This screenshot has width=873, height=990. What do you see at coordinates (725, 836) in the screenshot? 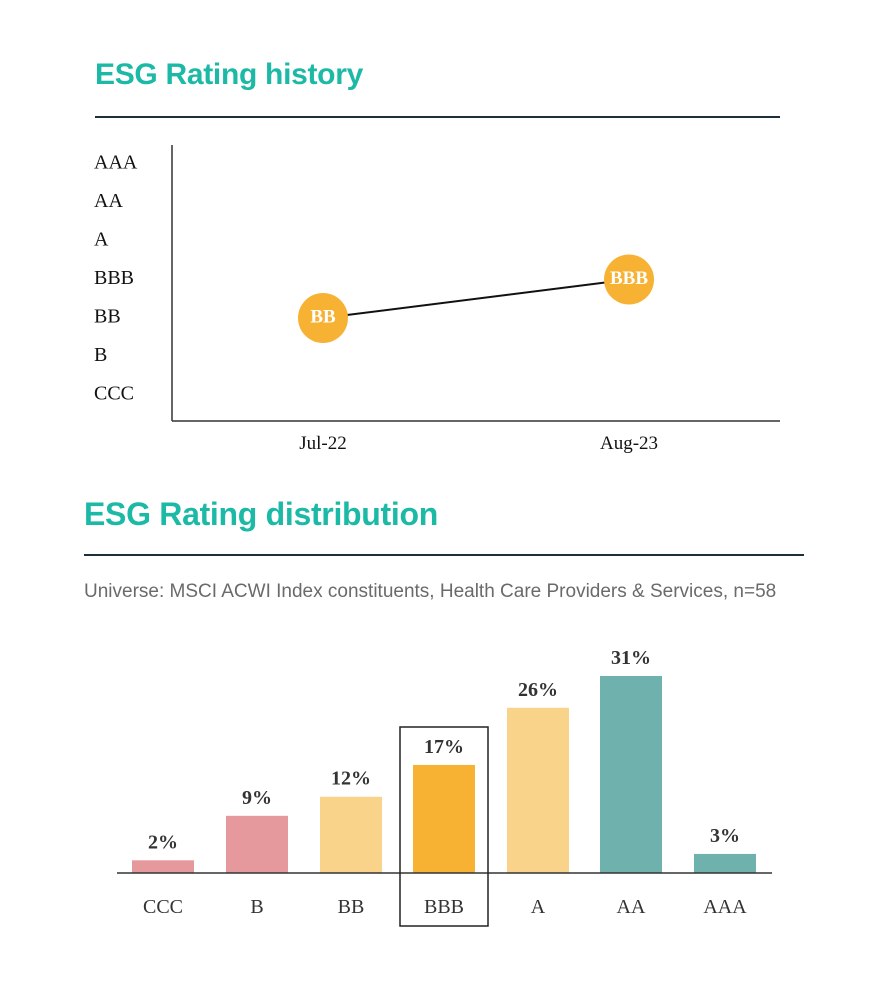
I see `data-label-aaa: 3%` at bounding box center [725, 836].